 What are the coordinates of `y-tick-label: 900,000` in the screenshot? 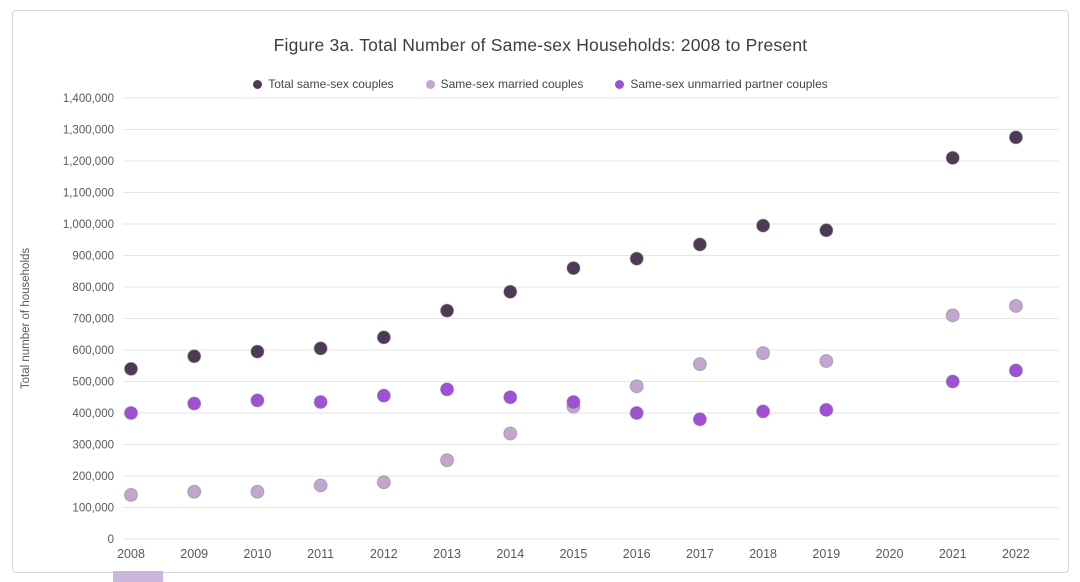 It's located at (93, 257).